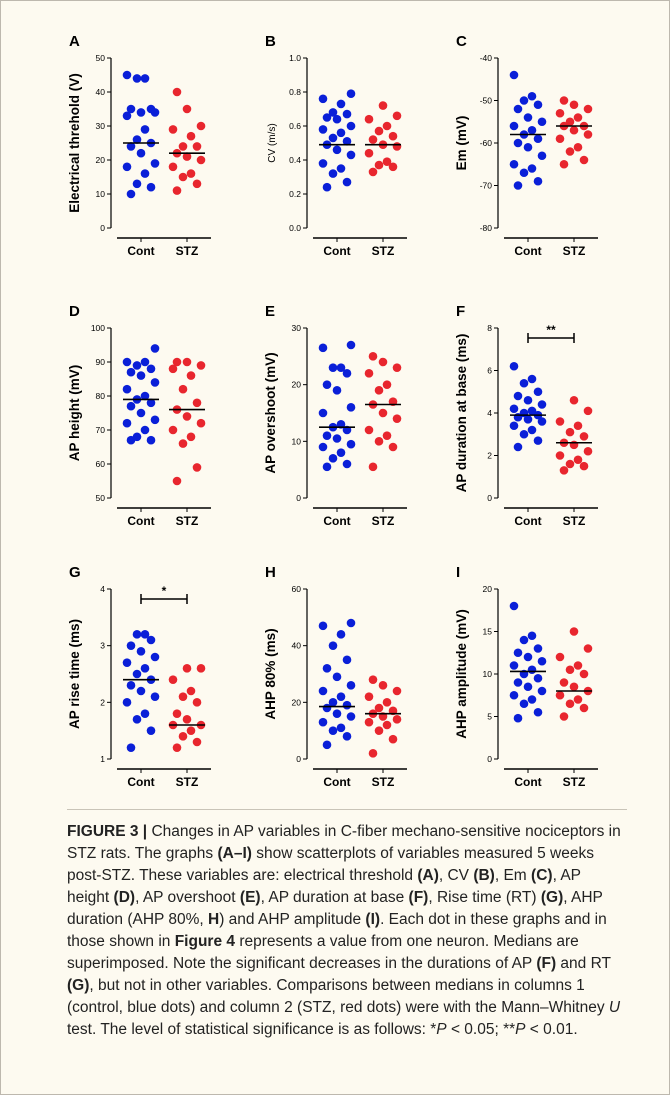 This screenshot has height=1095, width=670. I want to click on y-tick-label: 90, so click(101, 362).